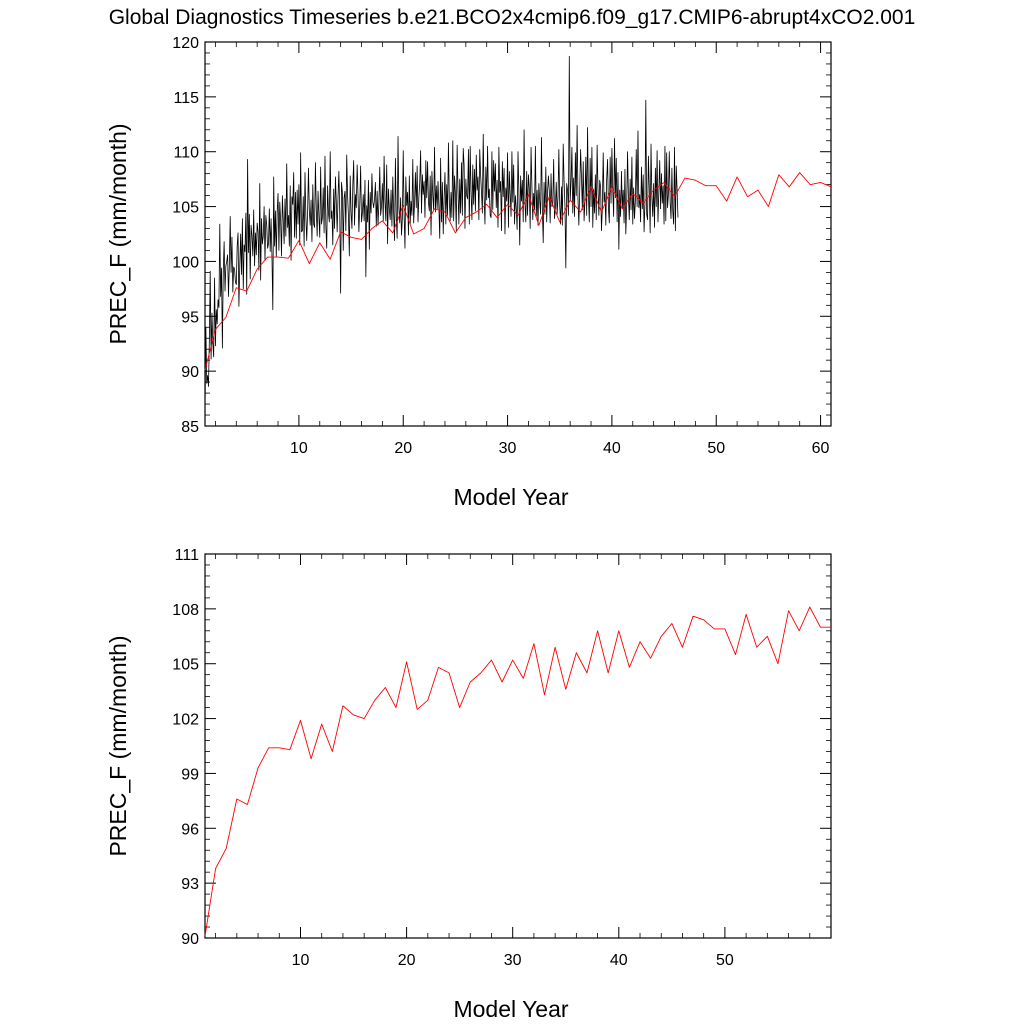  What do you see at coordinates (518, 271) in the screenshot?
I see `annual-series-line` at bounding box center [518, 271].